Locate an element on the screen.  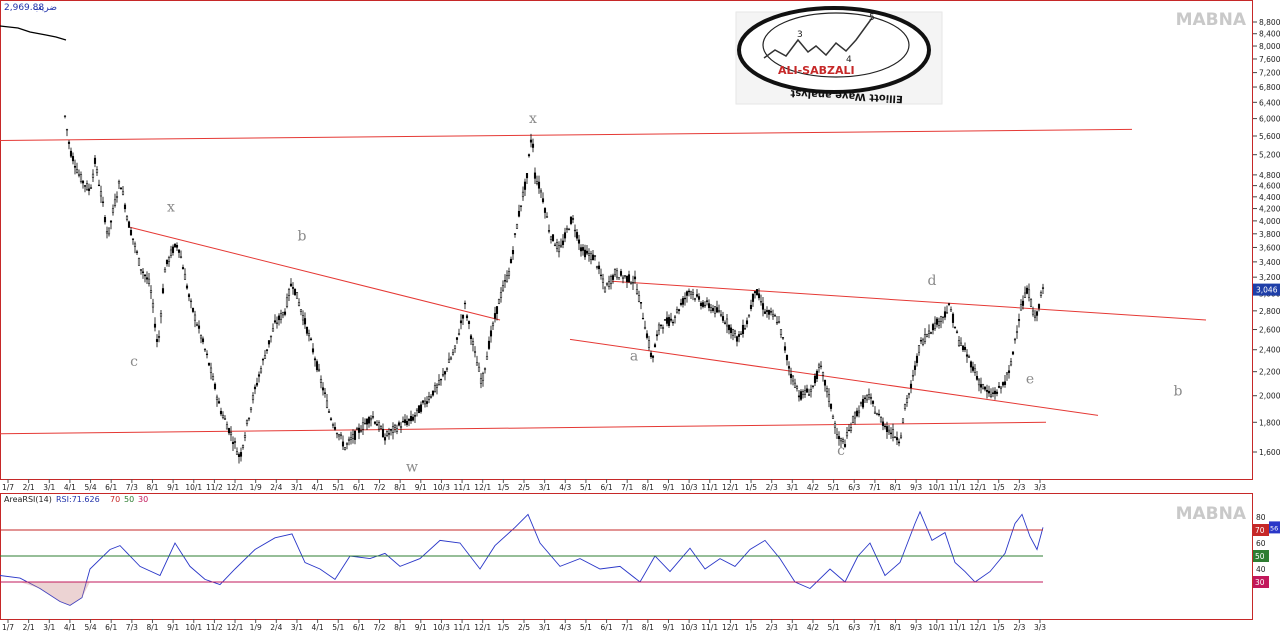
y-tick-label: 6,800 is located at coordinates (1269, 87).